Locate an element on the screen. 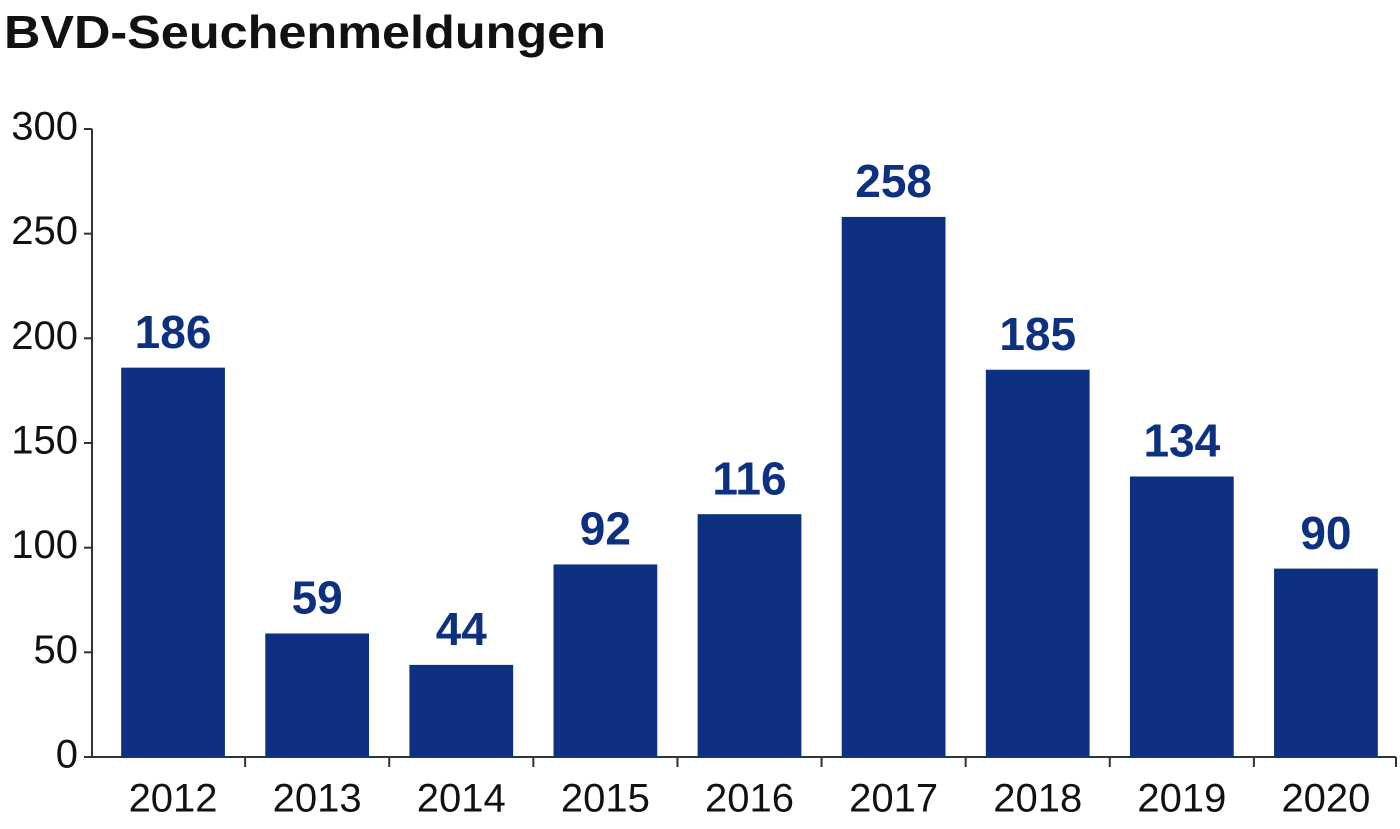 This screenshot has width=1400, height=829. x-tick-label: 2020 is located at coordinates (1325, 799).